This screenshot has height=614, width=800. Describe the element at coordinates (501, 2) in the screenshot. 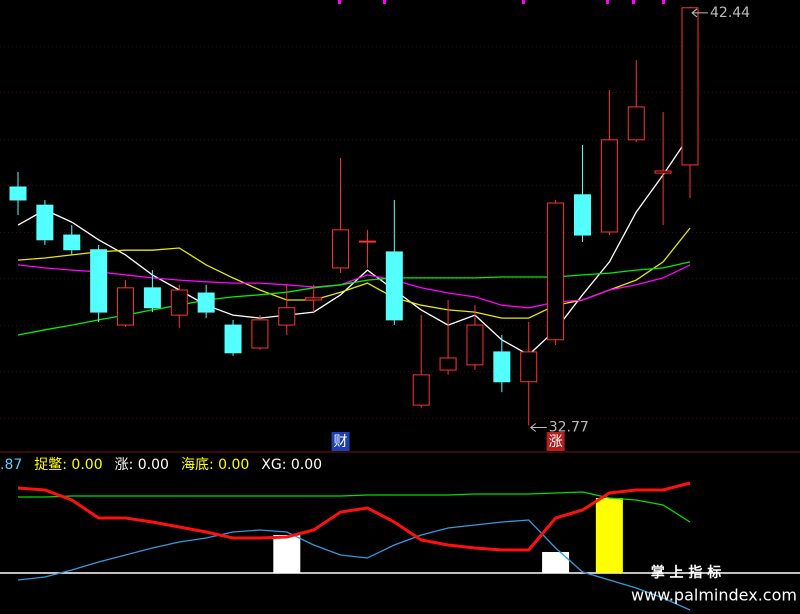

I see `top-ticks` at that location.